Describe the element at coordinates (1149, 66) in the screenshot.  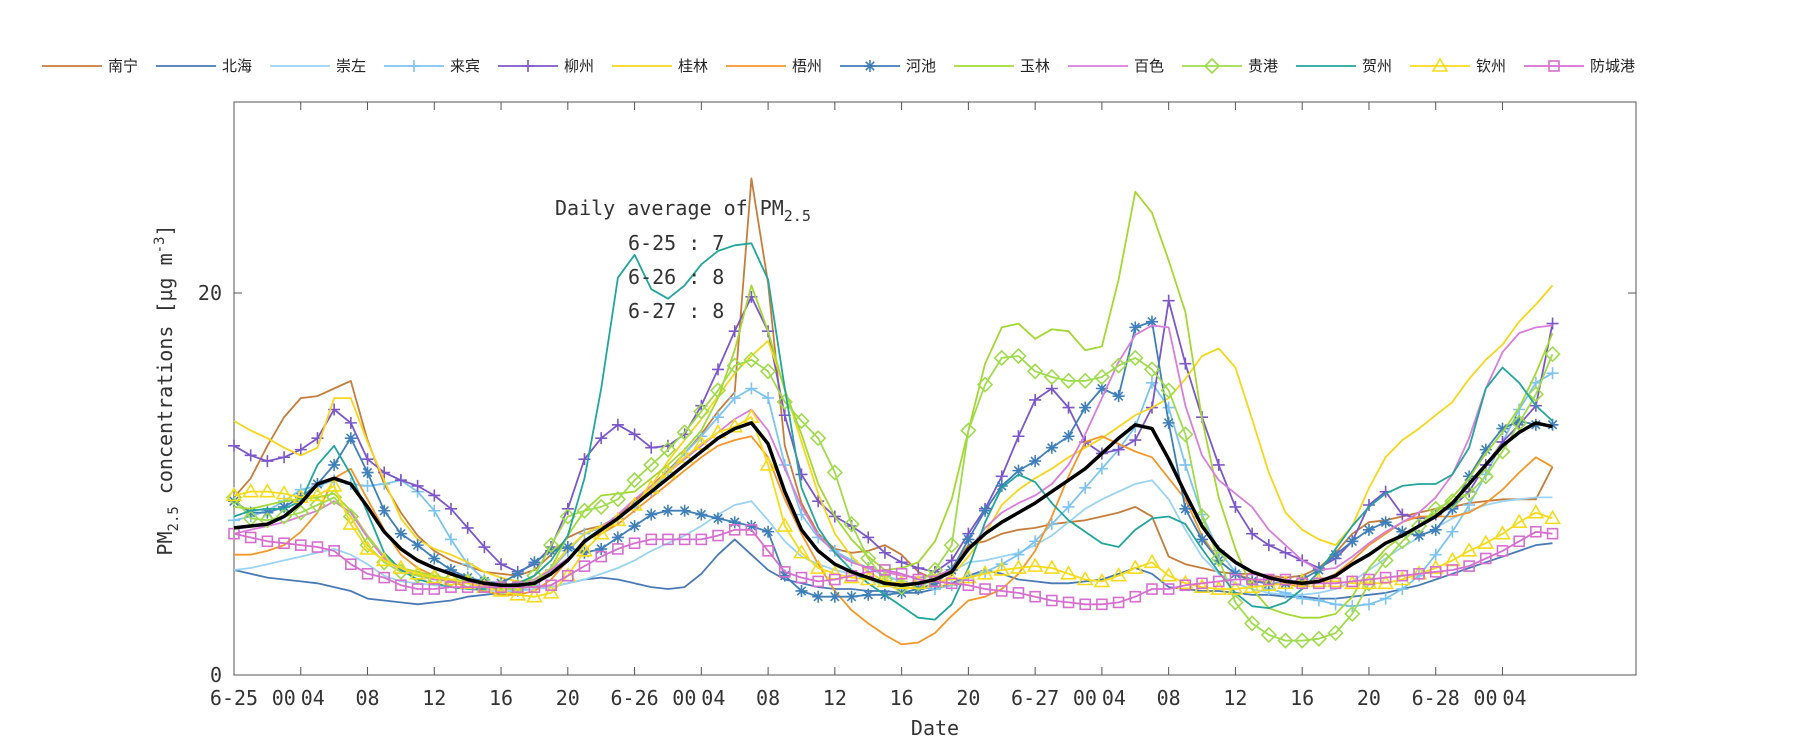
I see `legend-label: 百色` at that location.